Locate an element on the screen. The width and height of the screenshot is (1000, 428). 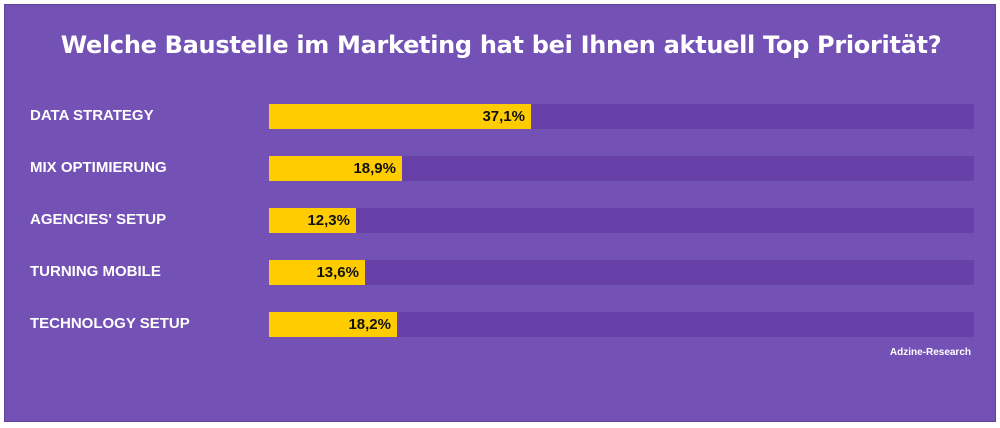
bar-track: 18,9% is located at coordinates (621, 168).